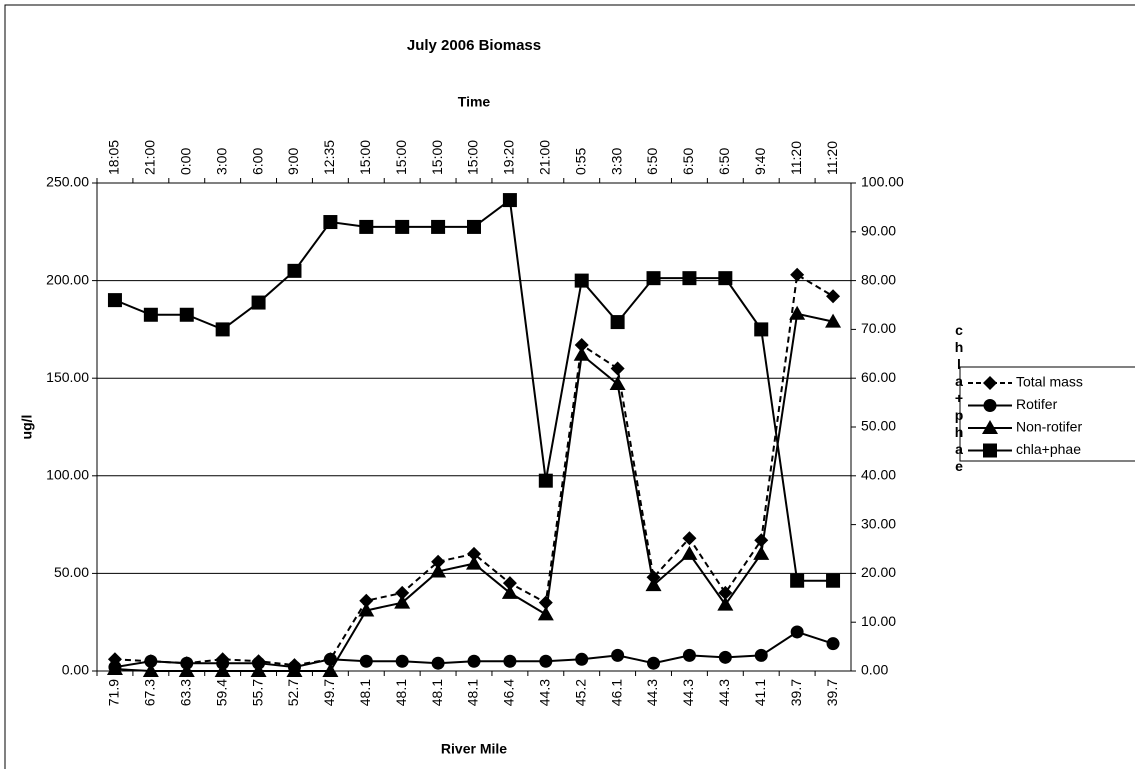  Describe the element at coordinates (329, 692) in the screenshot. I see `x-tick-label: 49.7` at that location.